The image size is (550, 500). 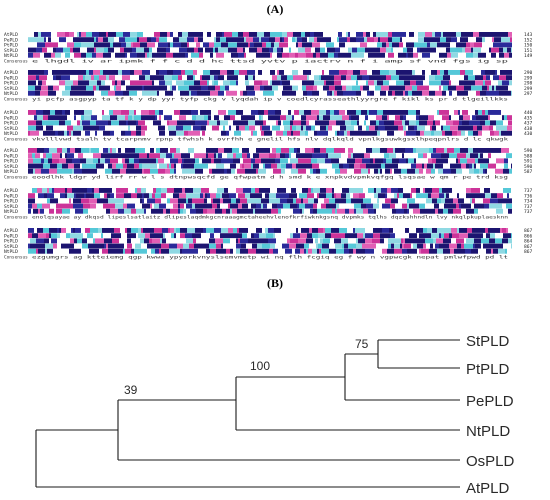 I want to click on leaf-ptpld: PtPLD, so click(x=488, y=369).